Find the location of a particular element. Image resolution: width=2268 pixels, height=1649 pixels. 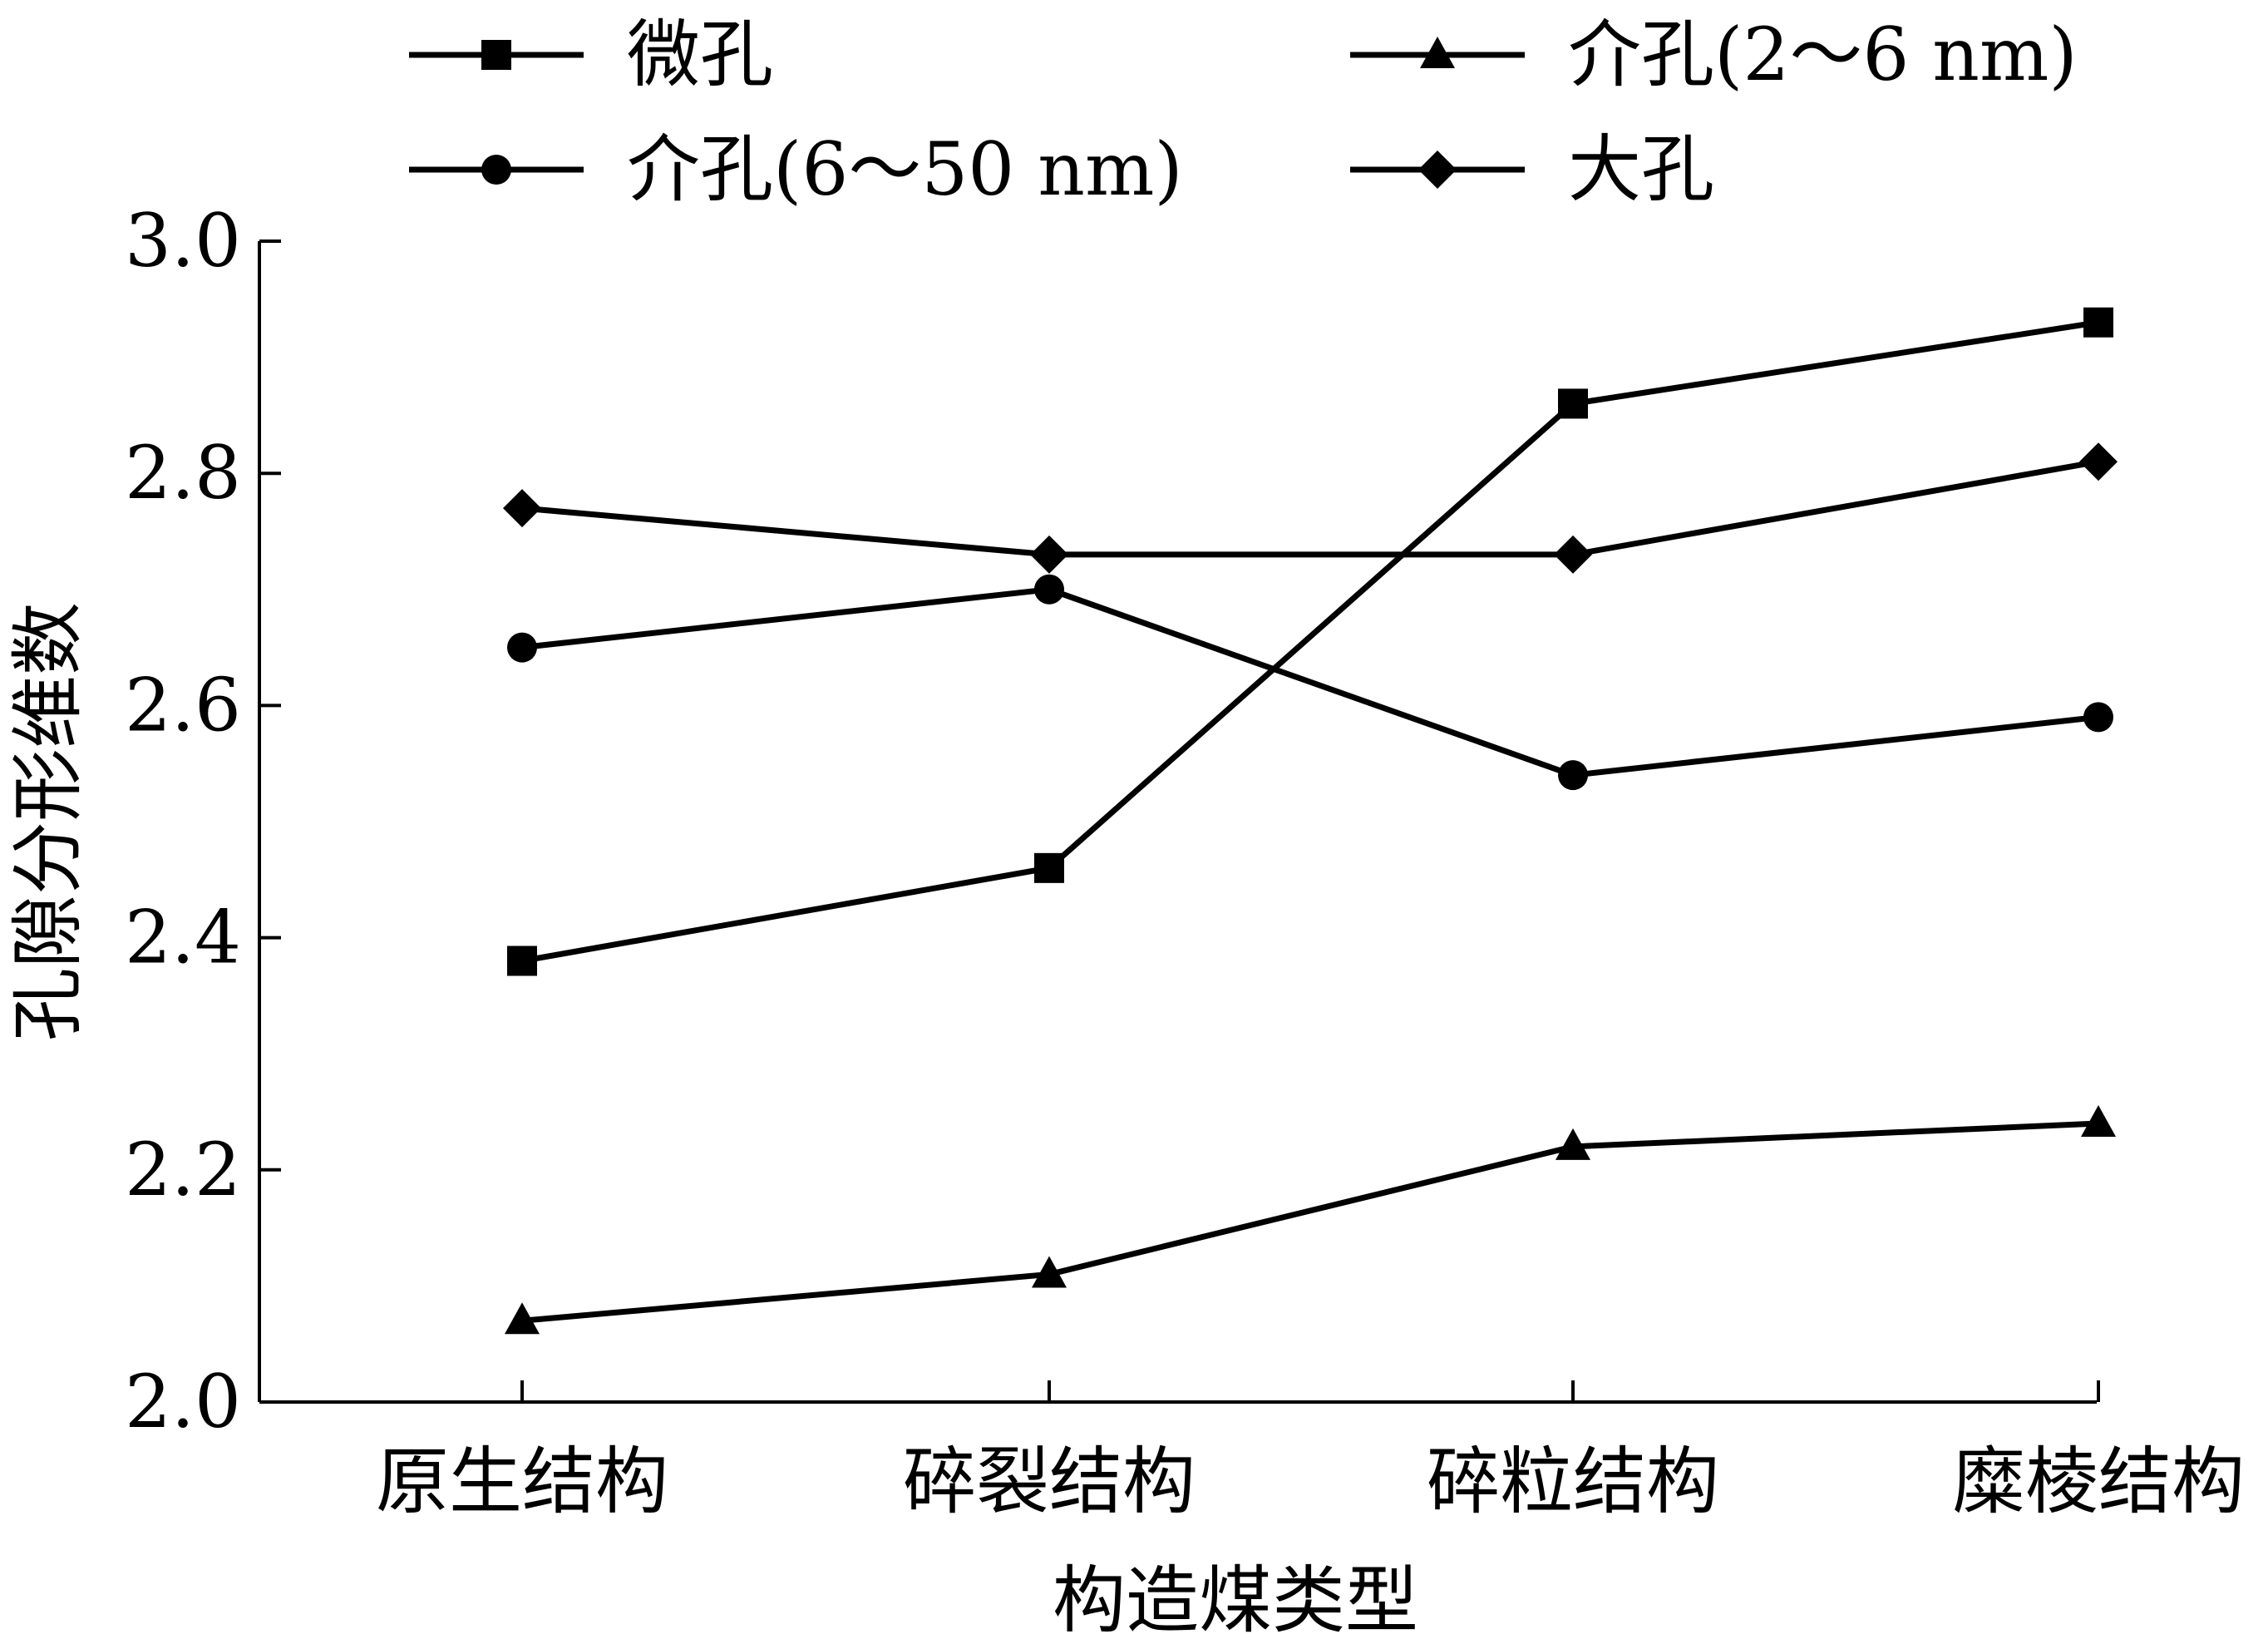

legend-label: 介孔(6～50 nm) is located at coordinates (905, 169).